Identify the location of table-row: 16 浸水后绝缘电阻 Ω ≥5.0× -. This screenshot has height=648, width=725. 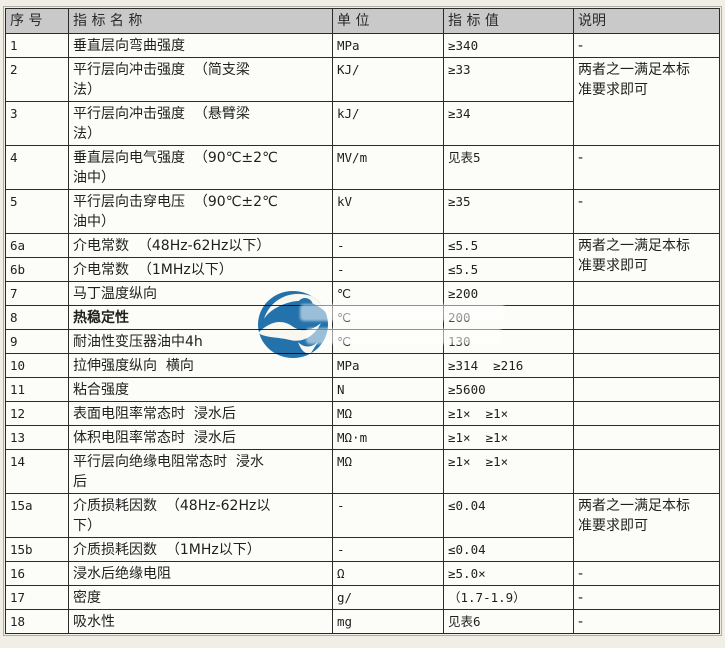
(362, 573).